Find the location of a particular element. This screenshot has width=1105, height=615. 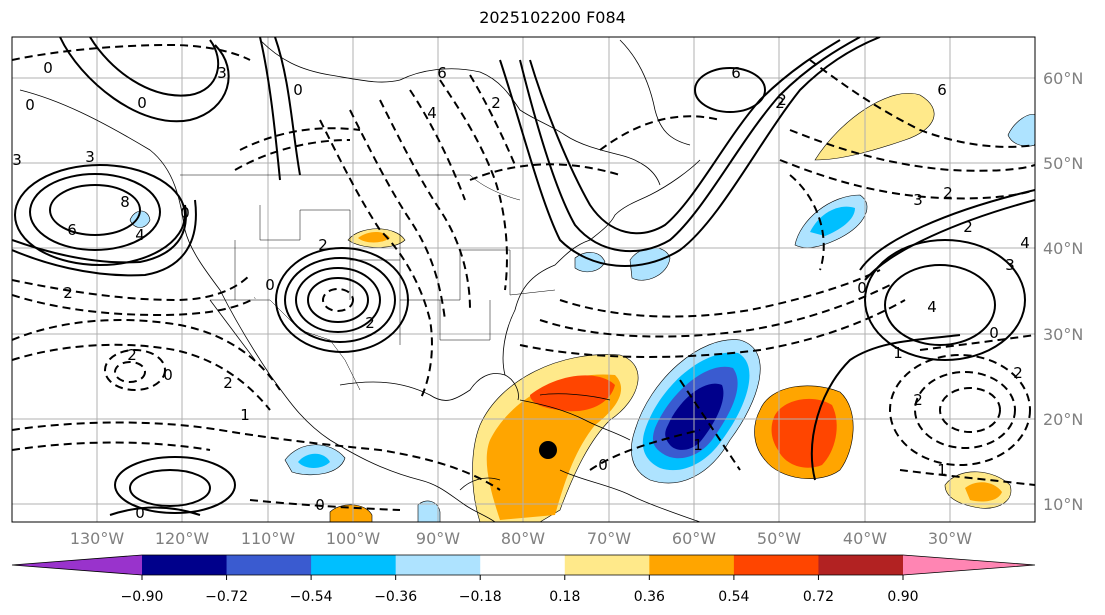

latitude-labels: 60°N 50°N 40°N 30°N 20°N 10°N is located at coordinates (1063, 291).